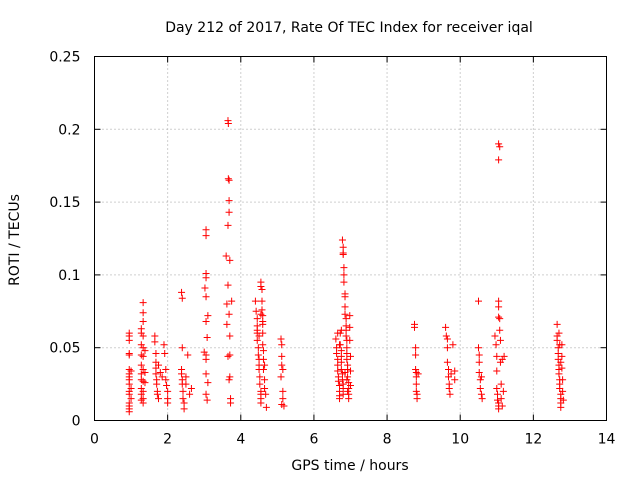 This screenshot has width=640, height=480. What do you see at coordinates (94, 440) in the screenshot?
I see `x-tick-label: 0` at bounding box center [94, 440].